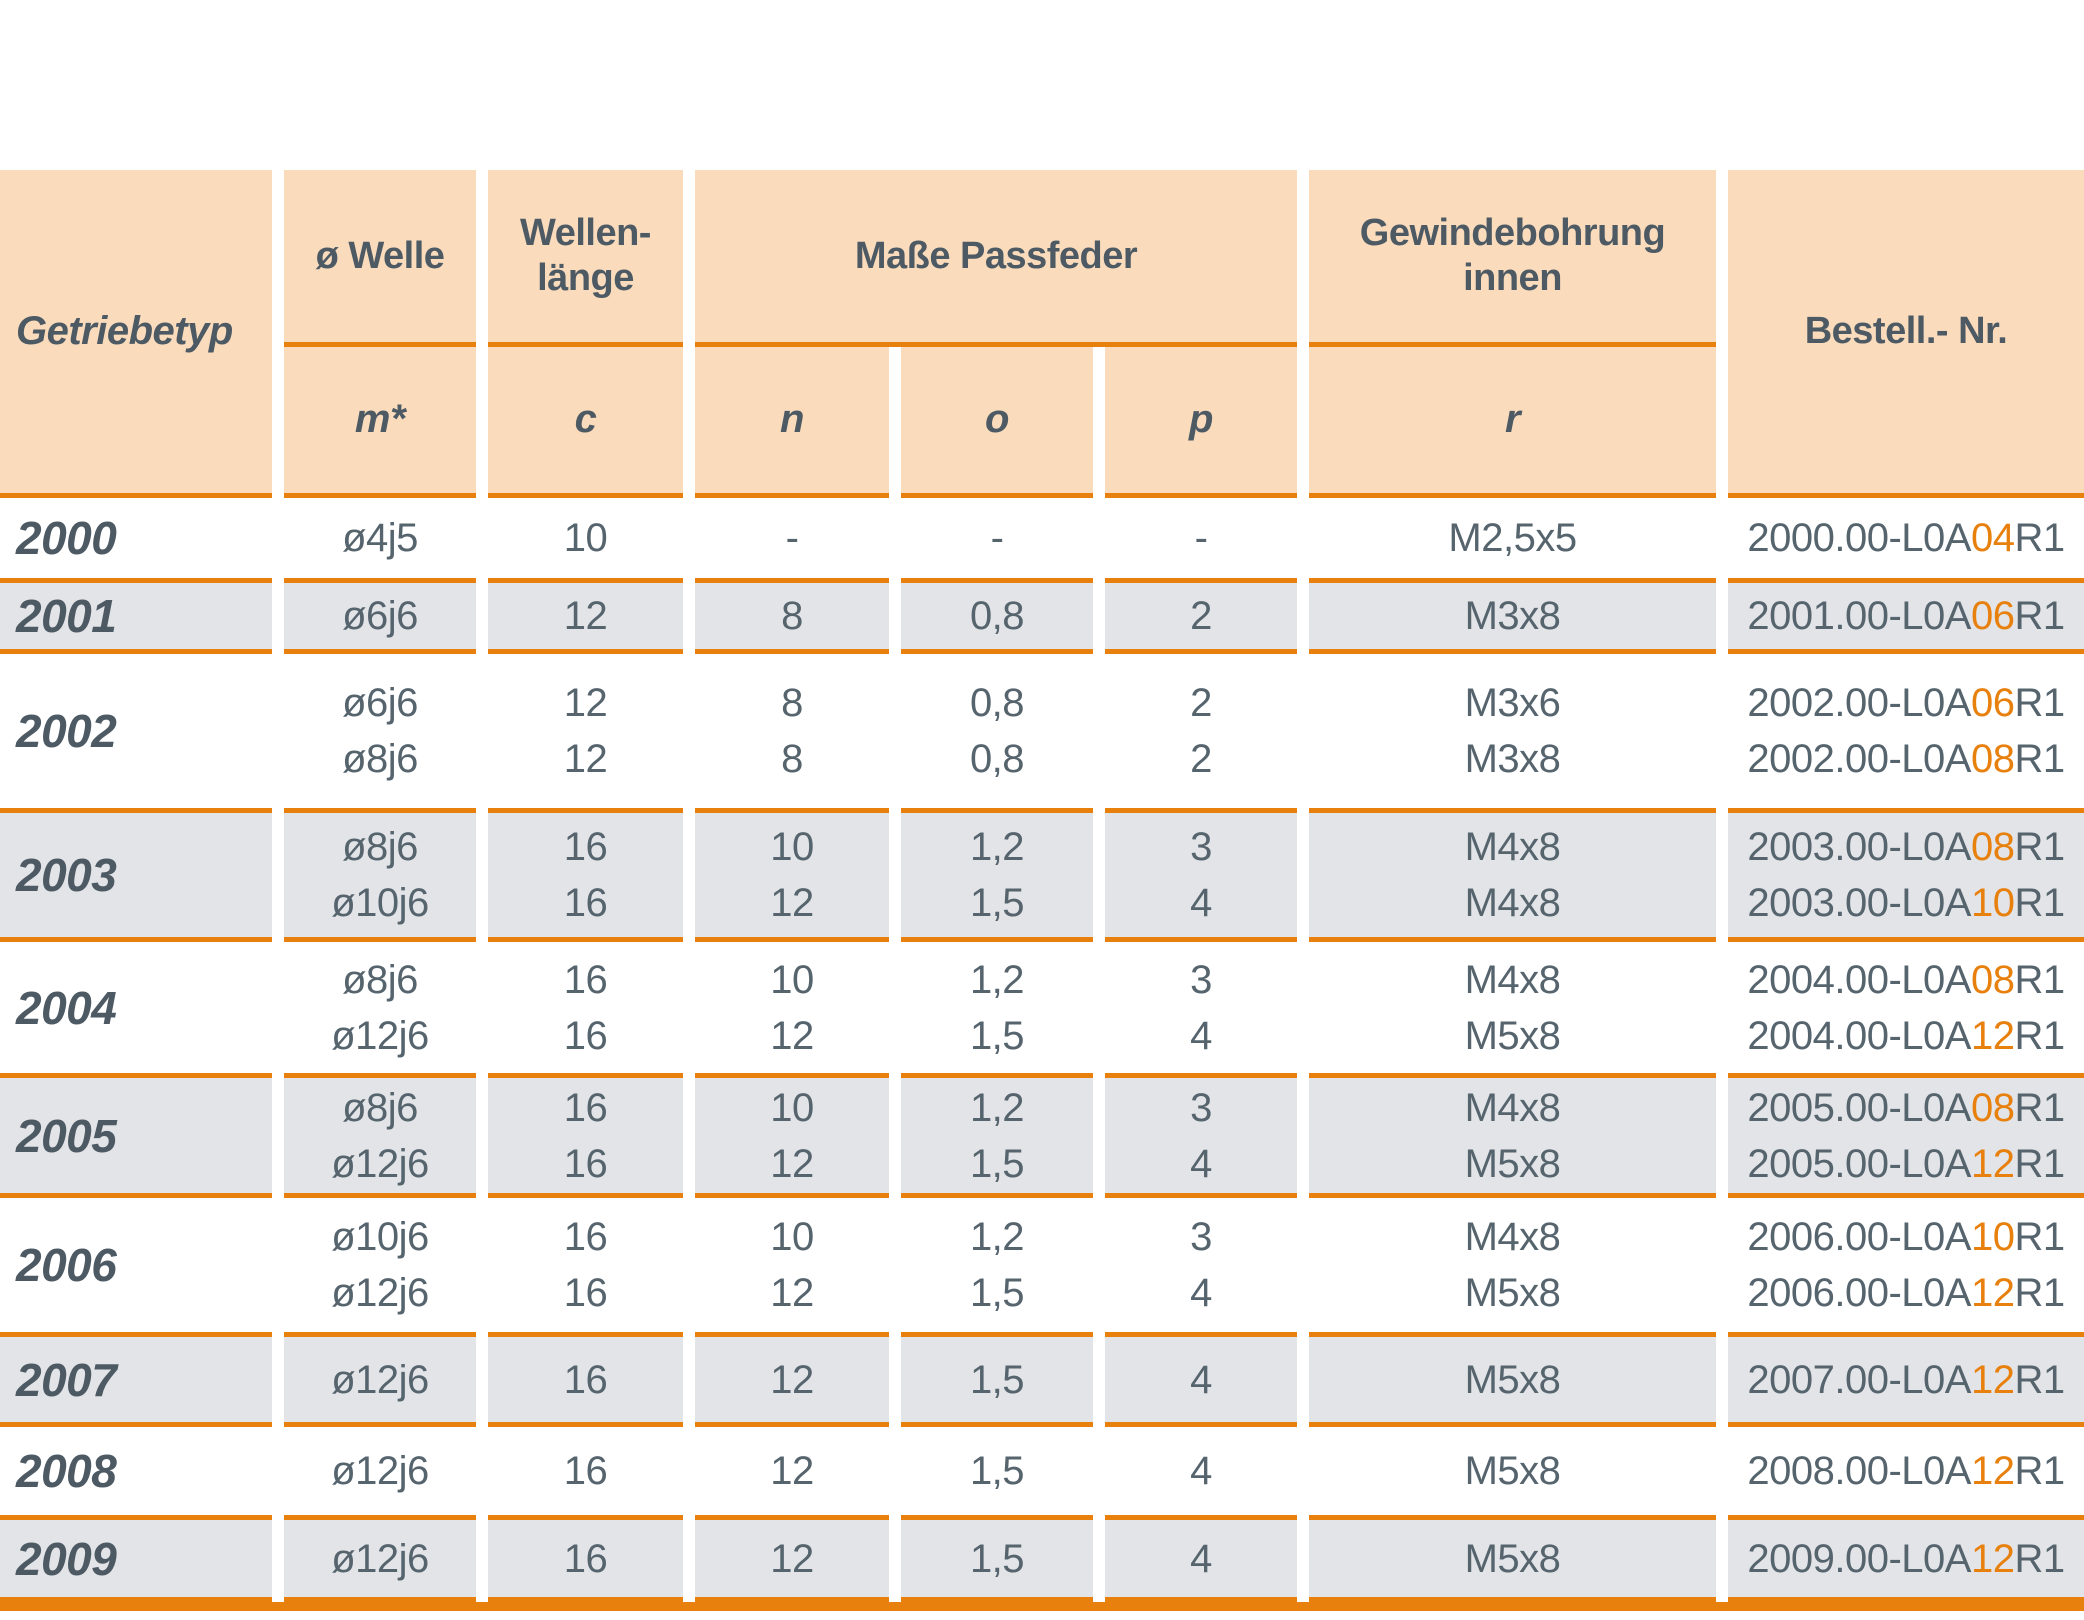  What do you see at coordinates (1906, 847) in the screenshot?
I see `bestell-number: 2003.00-L0A08R1` at bounding box center [1906, 847].